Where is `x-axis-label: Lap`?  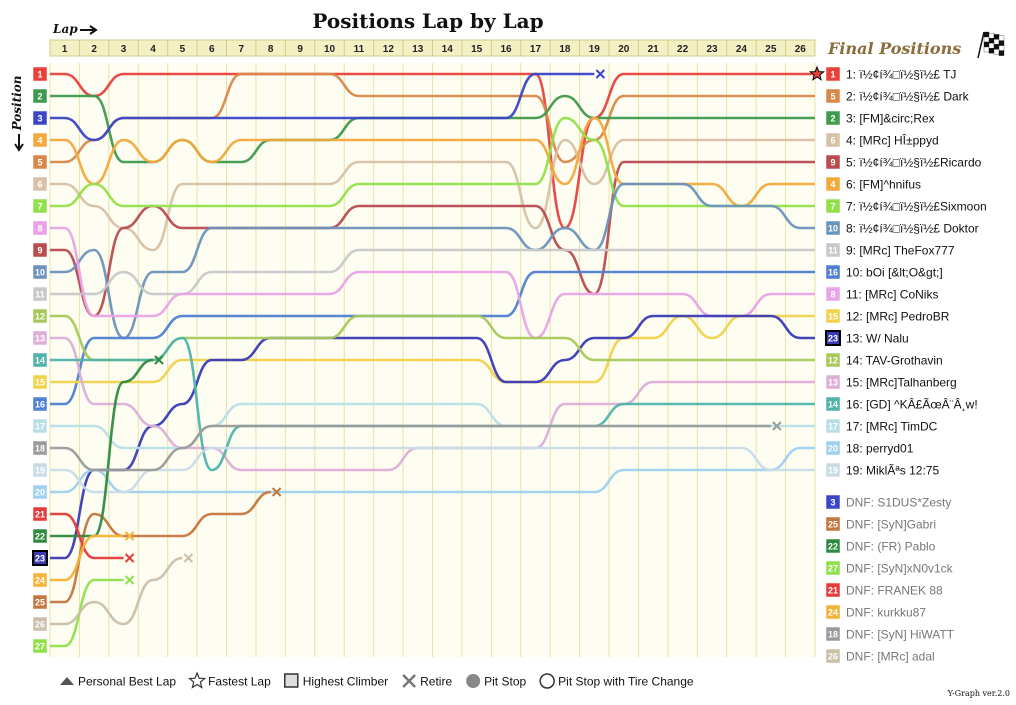 x-axis-label: Lap is located at coordinates (65, 29).